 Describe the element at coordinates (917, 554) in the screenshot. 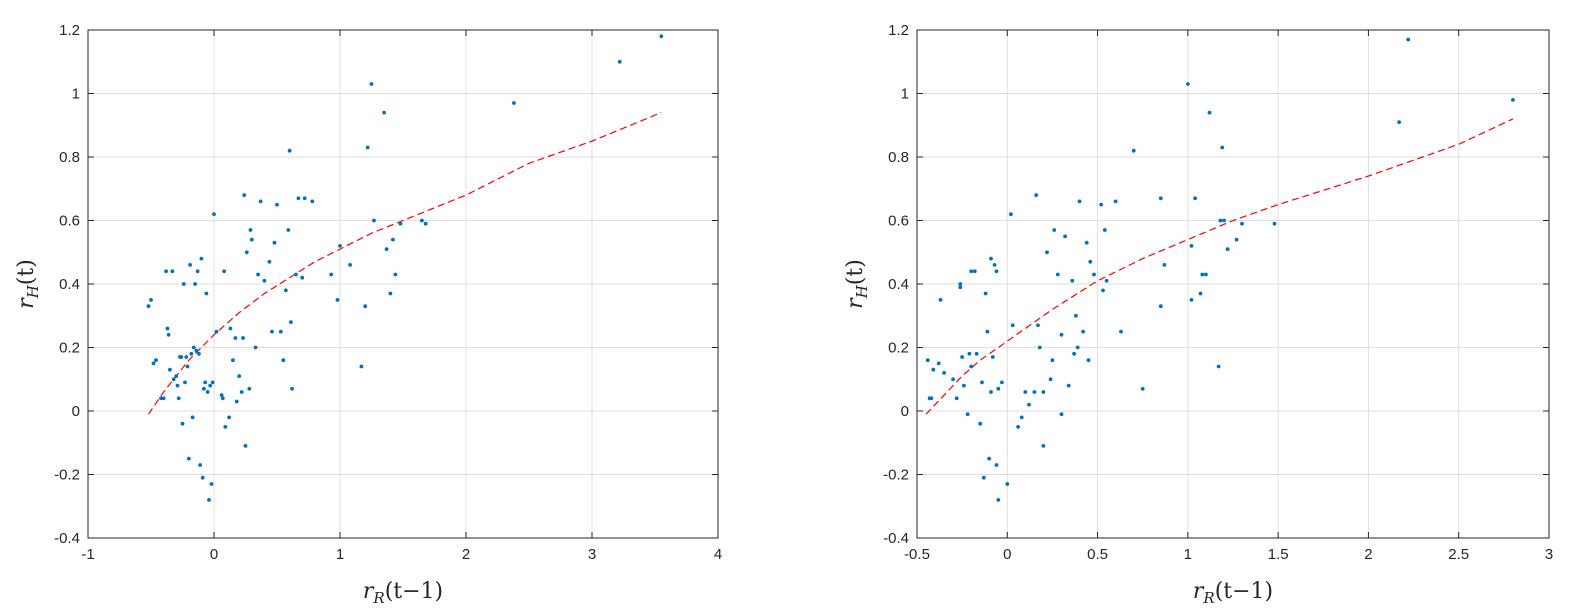

I see `x-tick-label: -0.5` at that location.